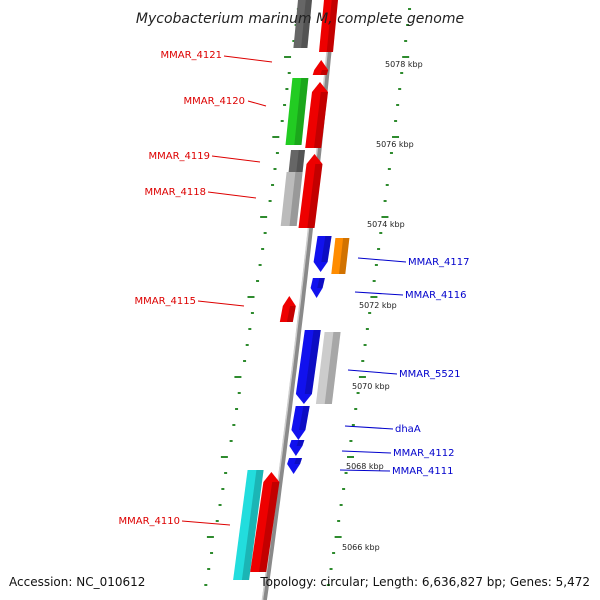  I want to click on gene-label-mmar-4116: MMAR_4116, so click(436, 295).